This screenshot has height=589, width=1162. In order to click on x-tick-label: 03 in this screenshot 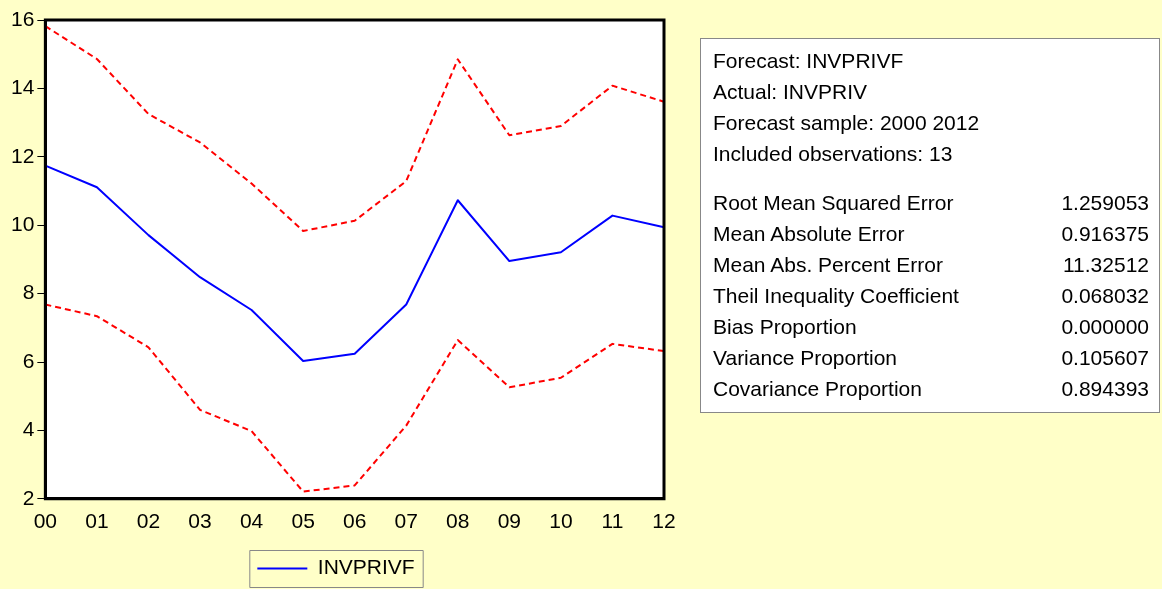, I will do `click(200, 521)`.